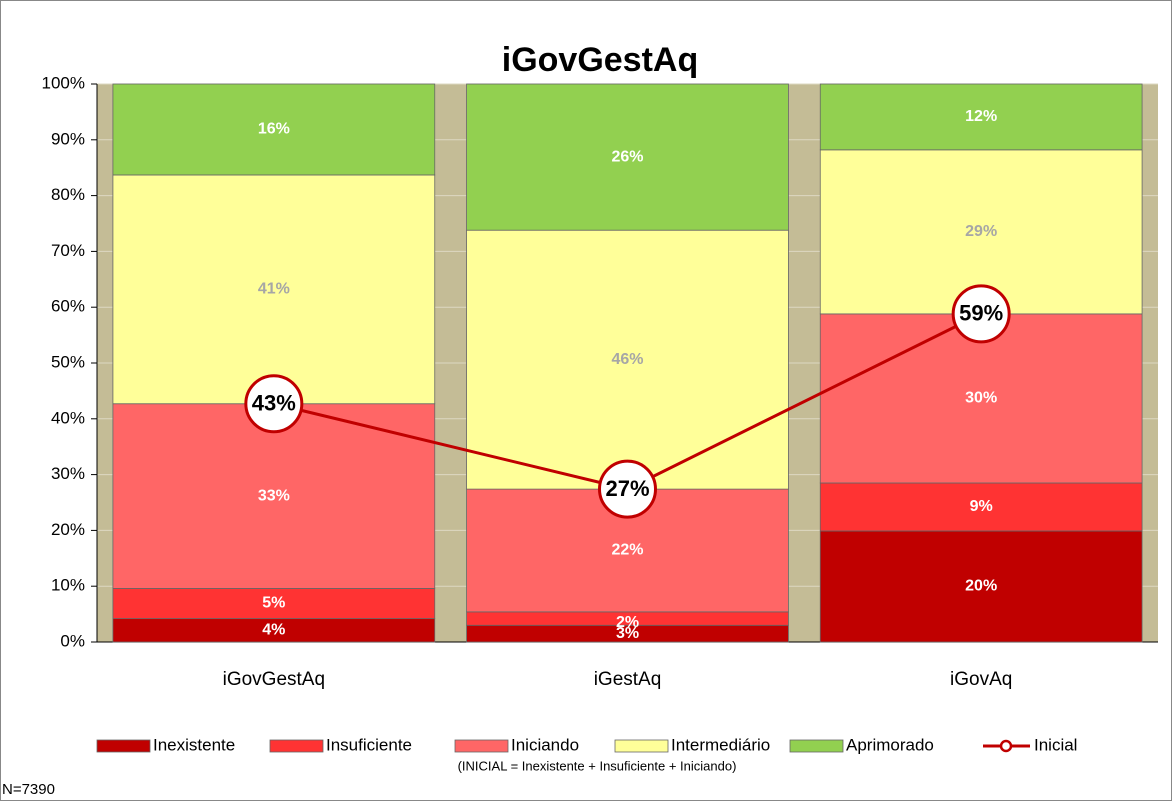 This screenshot has height=801, width=1172. Describe the element at coordinates (600, 60) in the screenshot. I see `chart-title: iGovGestAq` at that location.